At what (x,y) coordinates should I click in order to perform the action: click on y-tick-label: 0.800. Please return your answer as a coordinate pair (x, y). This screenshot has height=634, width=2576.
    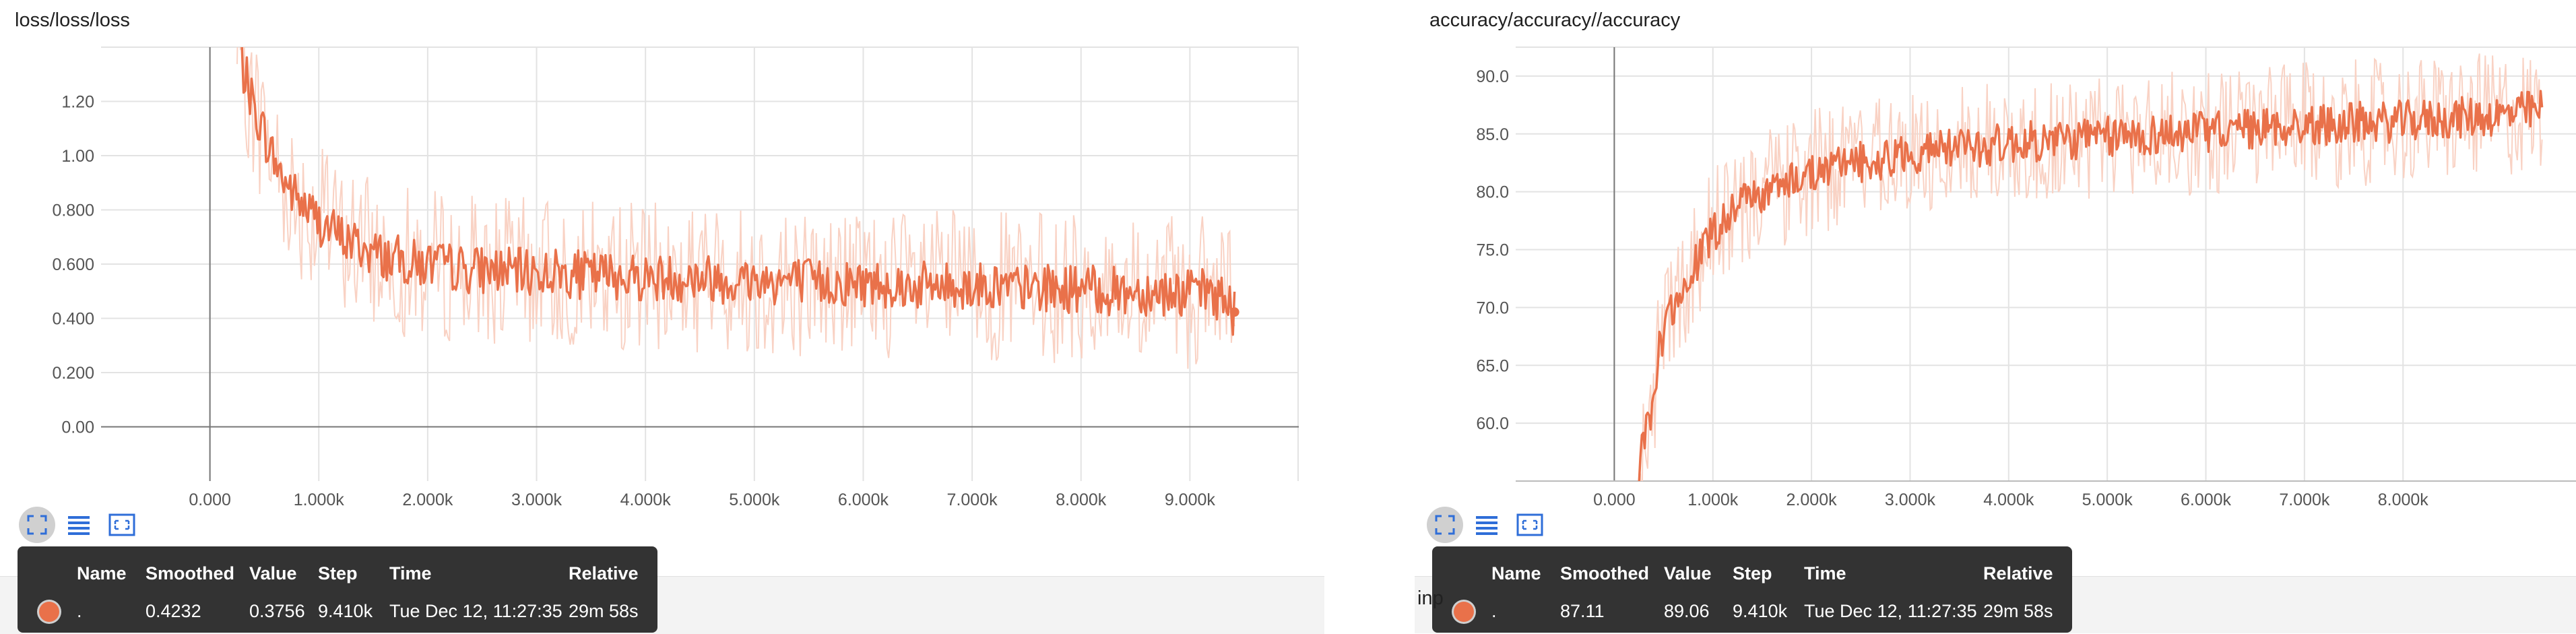
    Looking at the image, I should click on (73, 210).